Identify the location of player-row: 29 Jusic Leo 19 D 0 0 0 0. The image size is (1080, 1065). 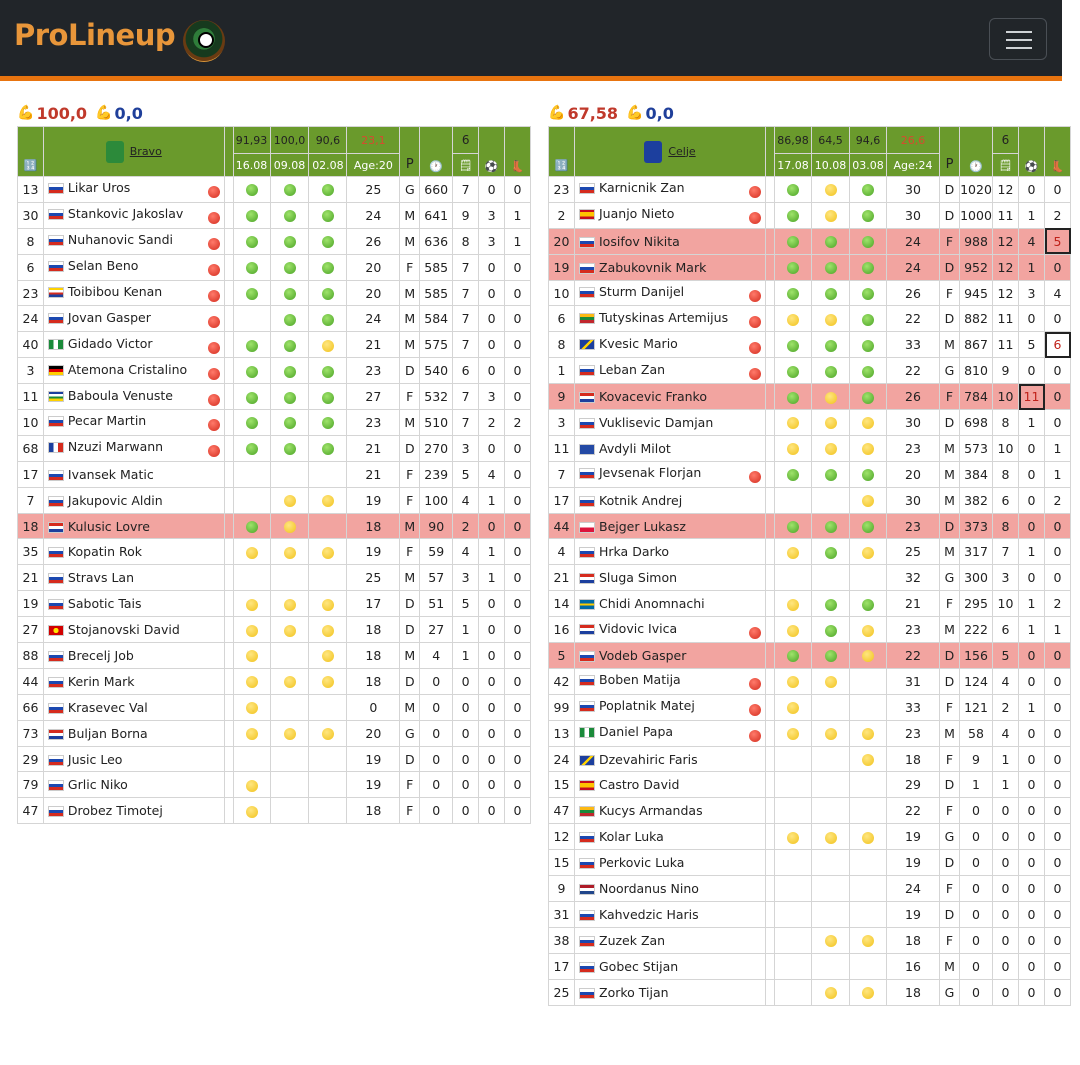
(274, 759).